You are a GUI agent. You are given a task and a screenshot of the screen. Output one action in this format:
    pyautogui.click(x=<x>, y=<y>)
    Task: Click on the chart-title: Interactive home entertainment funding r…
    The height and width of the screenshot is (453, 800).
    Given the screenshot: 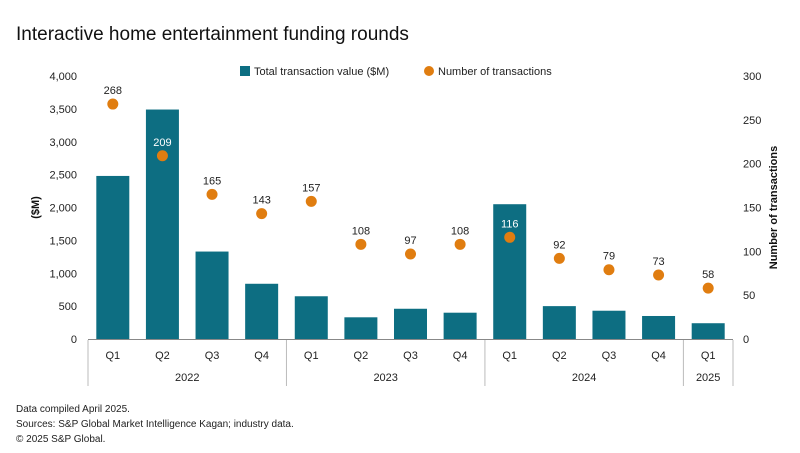 What is the action you would take?
    pyautogui.click(x=212, y=34)
    